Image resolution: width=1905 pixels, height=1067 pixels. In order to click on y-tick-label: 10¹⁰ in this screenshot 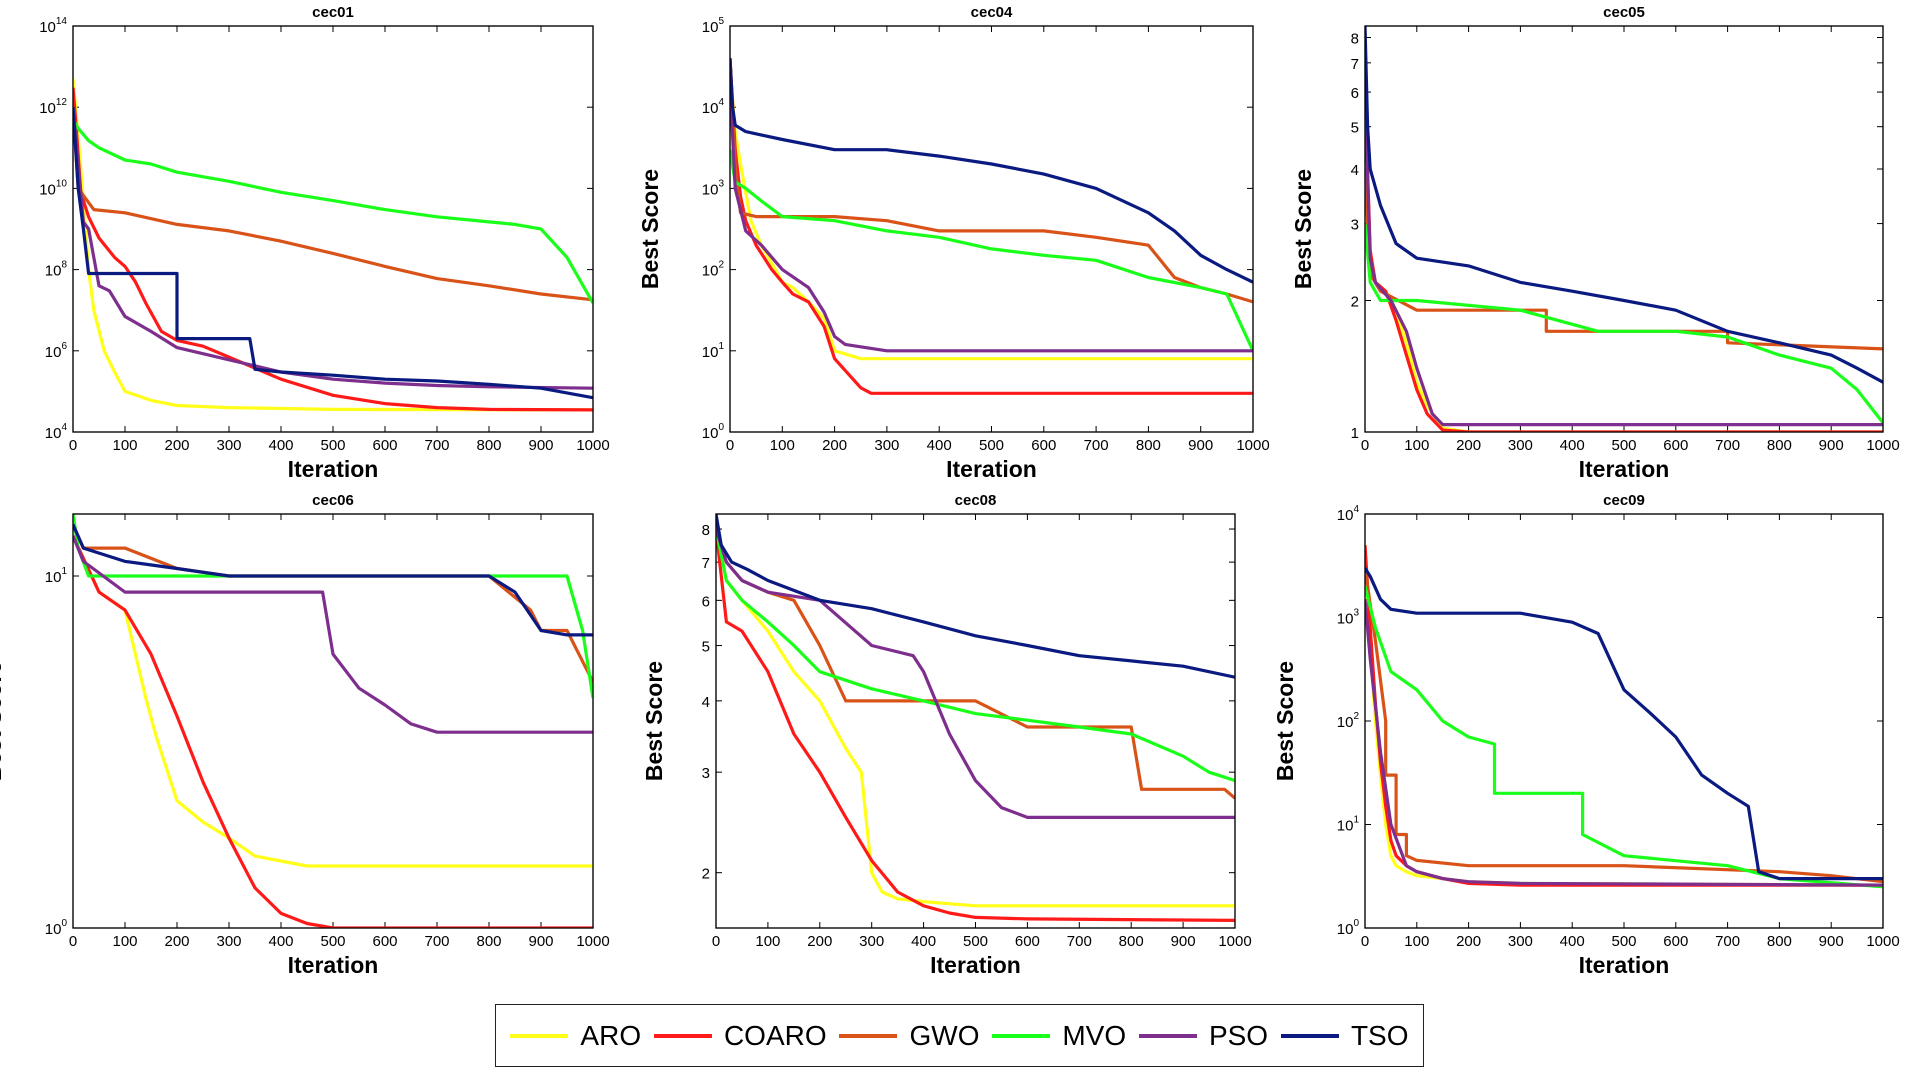, I will do `click(53, 188)`.